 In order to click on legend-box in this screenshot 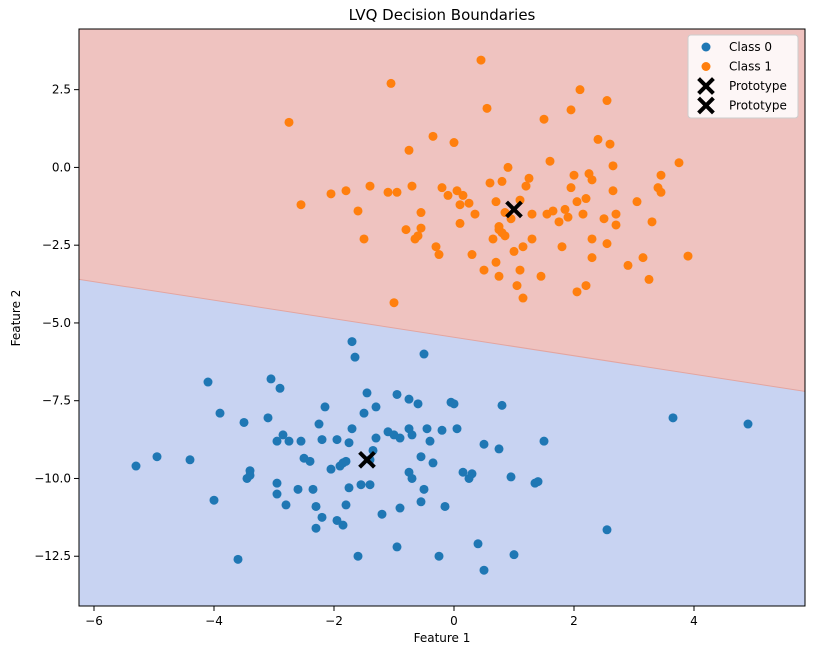, I will do `click(743, 76)`.